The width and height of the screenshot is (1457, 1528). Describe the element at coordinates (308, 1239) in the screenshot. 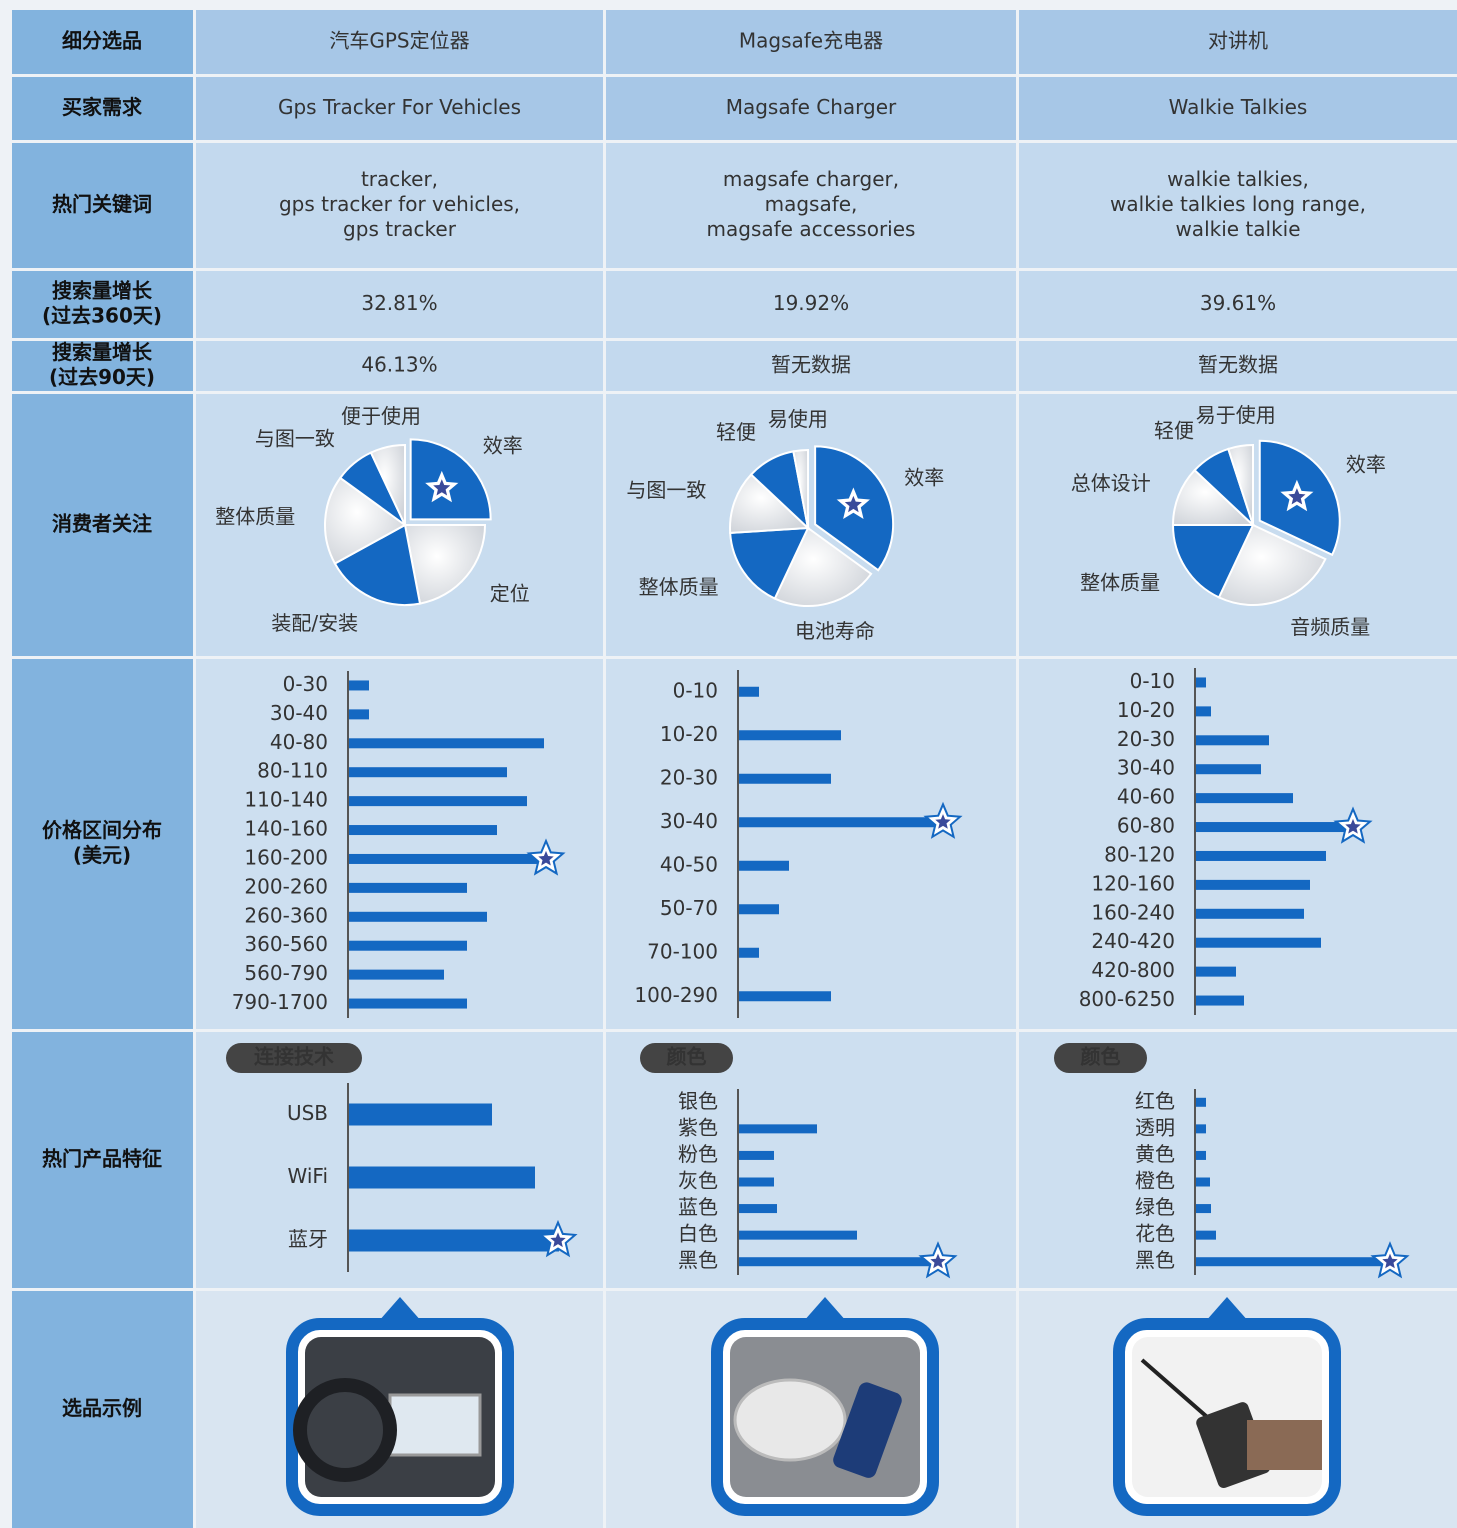

I see `category-label: 蓝牙` at that location.